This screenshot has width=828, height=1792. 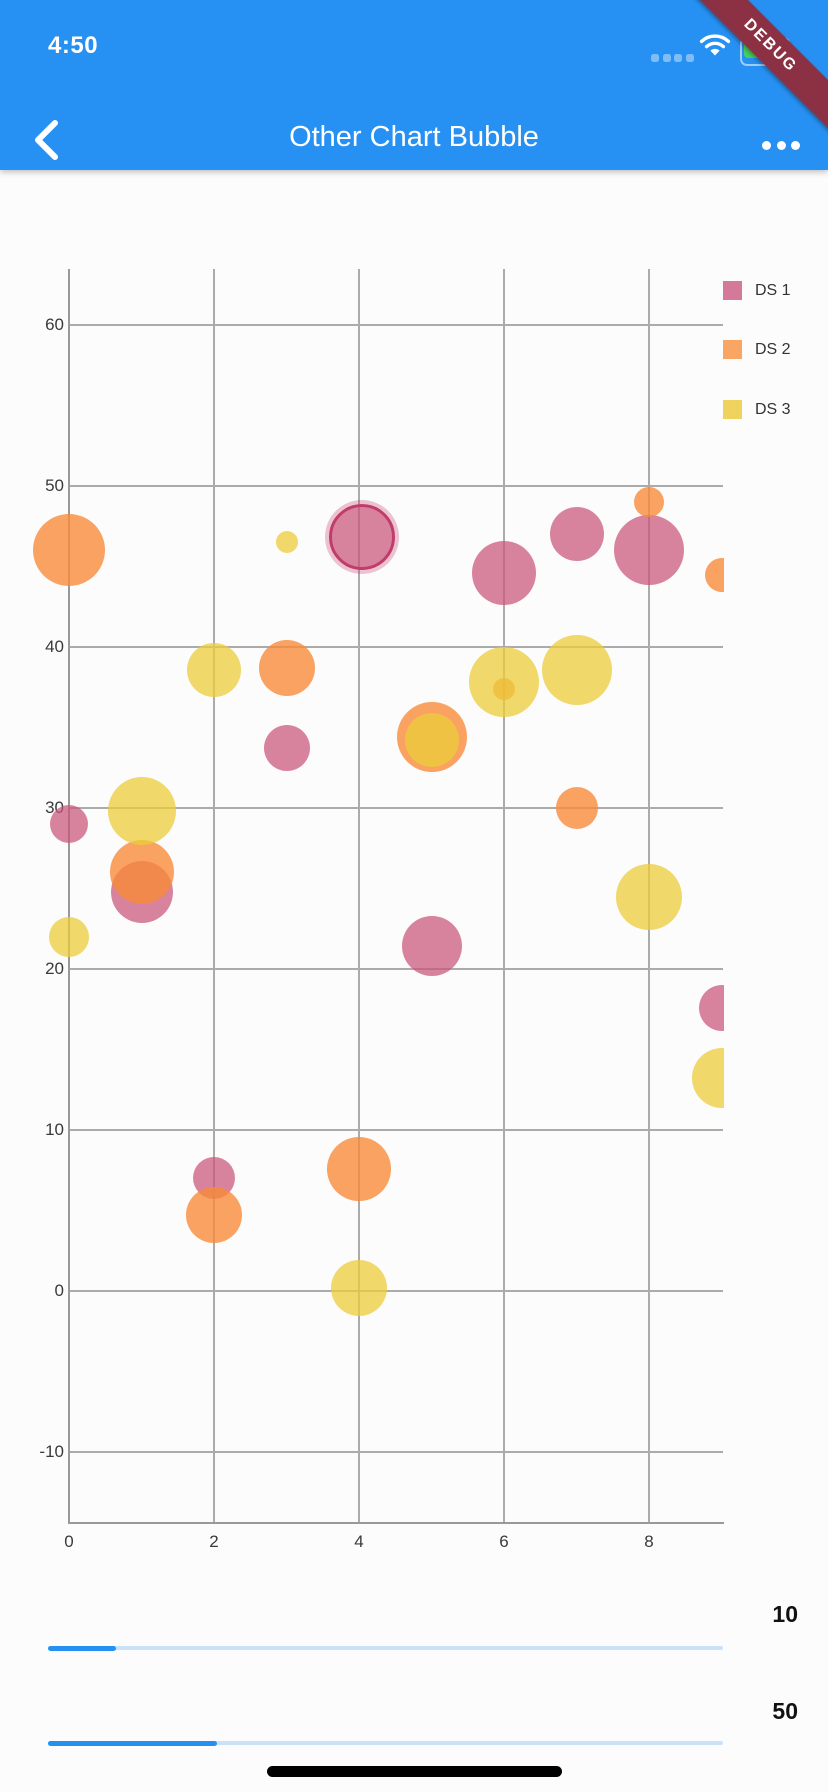 I want to click on legend-label: DS 1, so click(x=773, y=290).